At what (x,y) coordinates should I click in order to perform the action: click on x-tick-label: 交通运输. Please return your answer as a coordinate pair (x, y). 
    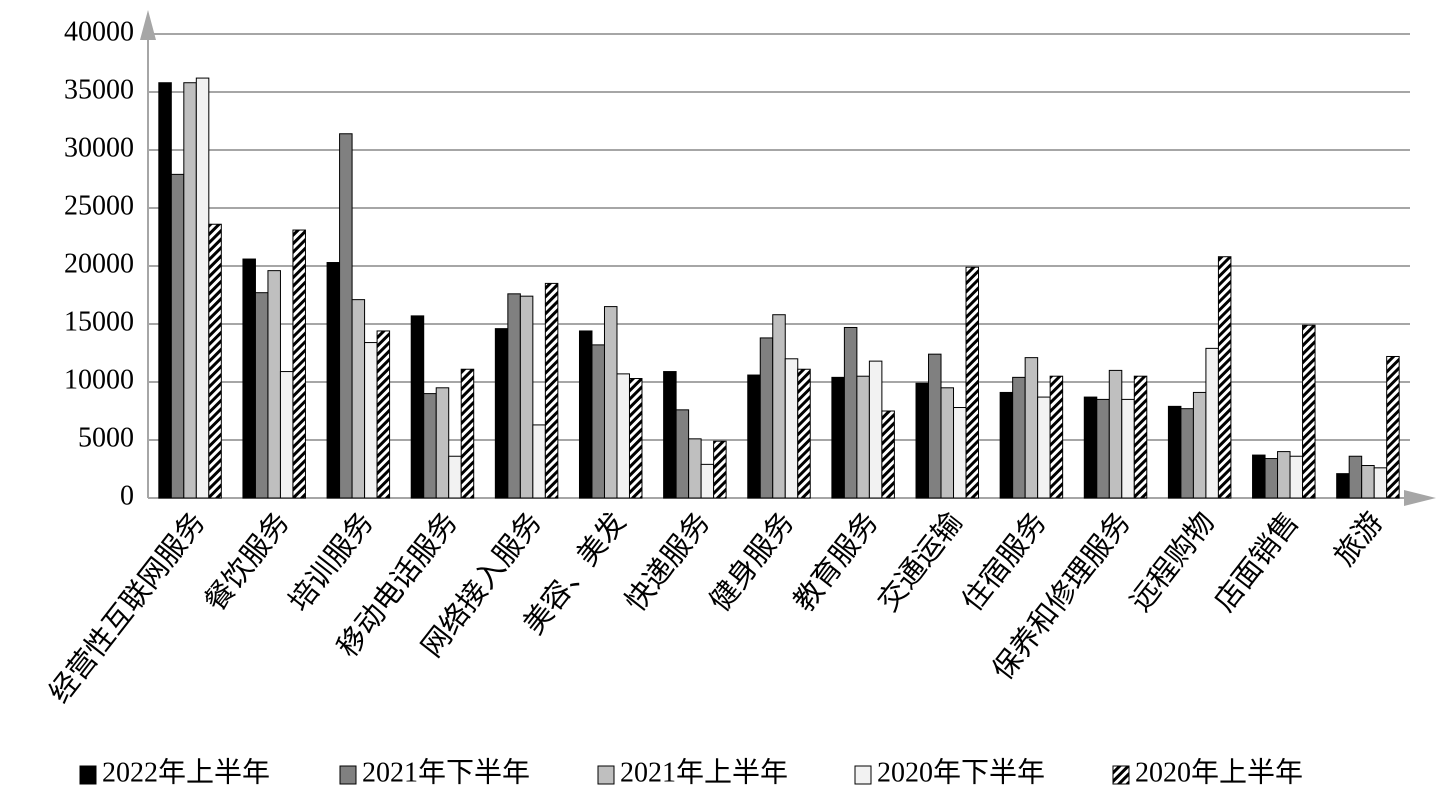
    Looking at the image, I should click on (919, 562).